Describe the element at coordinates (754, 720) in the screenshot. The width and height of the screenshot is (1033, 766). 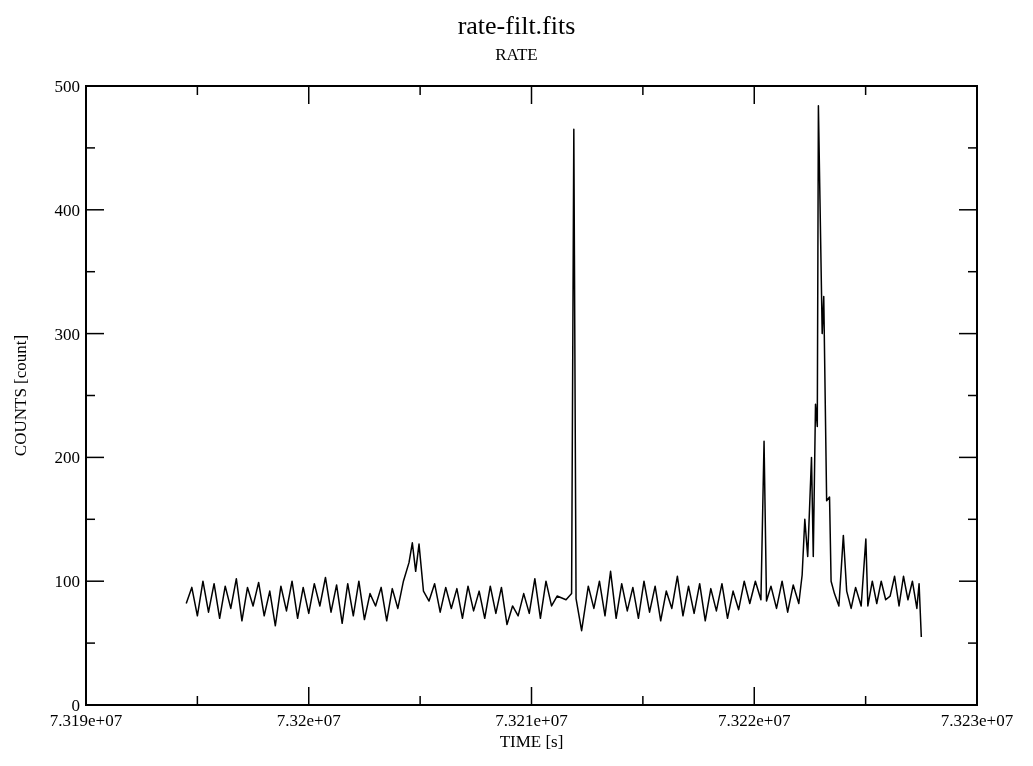
I see `x-tick-label: 7.322e+07` at that location.